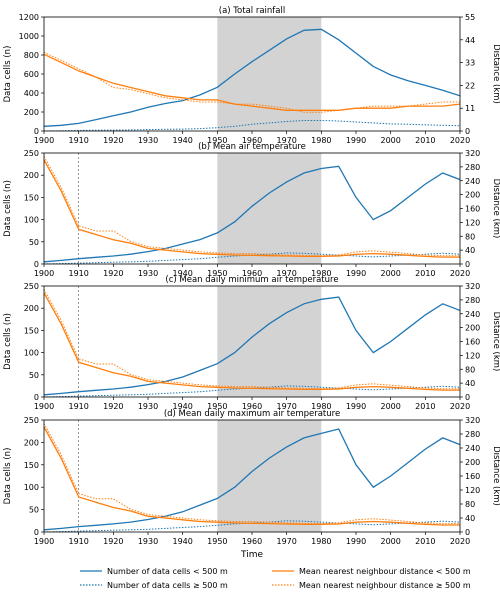 The height and width of the screenshot is (593, 500). Describe the element at coordinates (148, 273) in the screenshot. I see `x-tick-label: 1930` at that location.